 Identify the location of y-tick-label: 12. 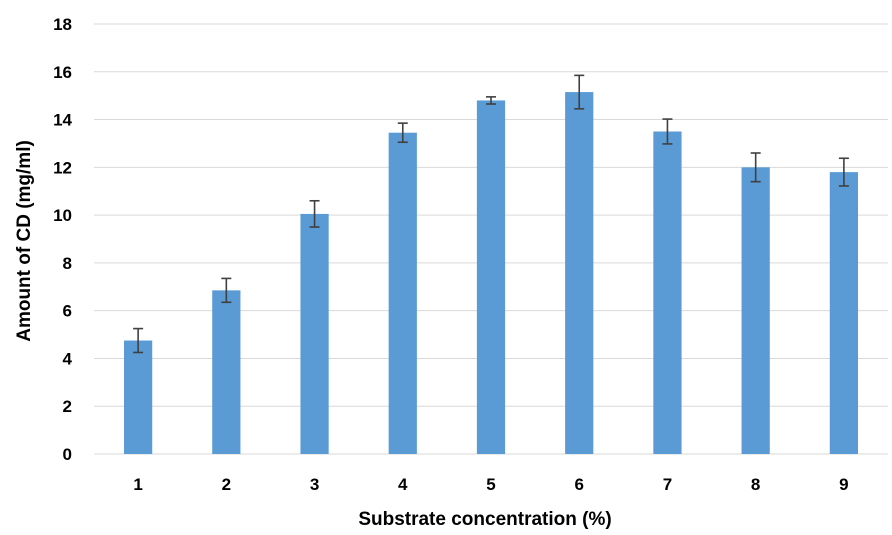
(62, 167).